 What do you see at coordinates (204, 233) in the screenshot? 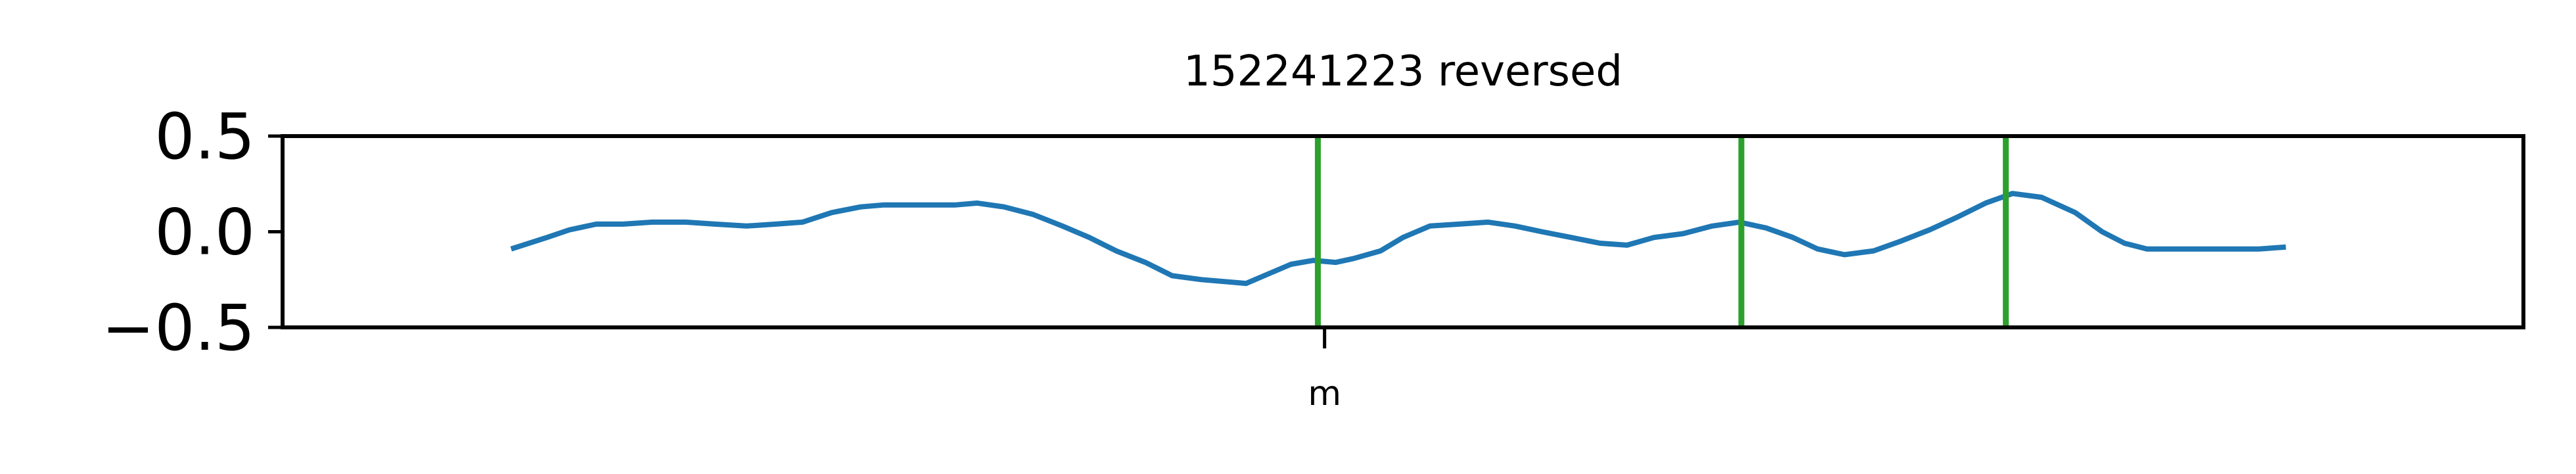
I see `y-tick-label: 0.0` at bounding box center [204, 233].